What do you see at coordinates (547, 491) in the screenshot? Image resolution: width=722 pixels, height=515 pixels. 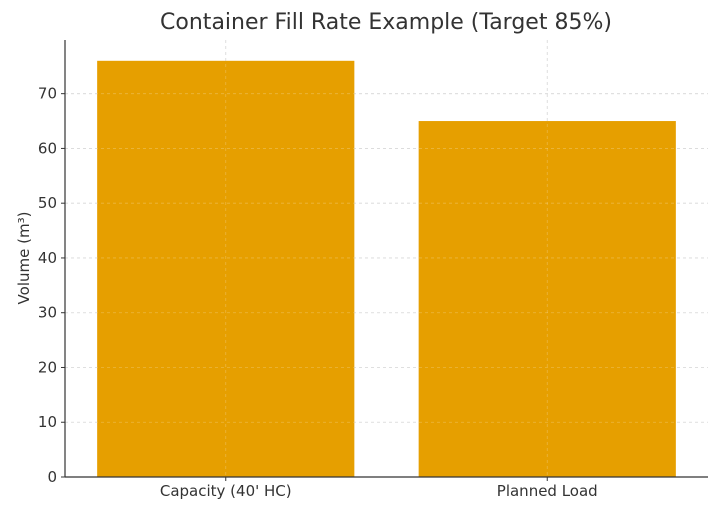 I see `x-tick-label: Planned Load` at bounding box center [547, 491].